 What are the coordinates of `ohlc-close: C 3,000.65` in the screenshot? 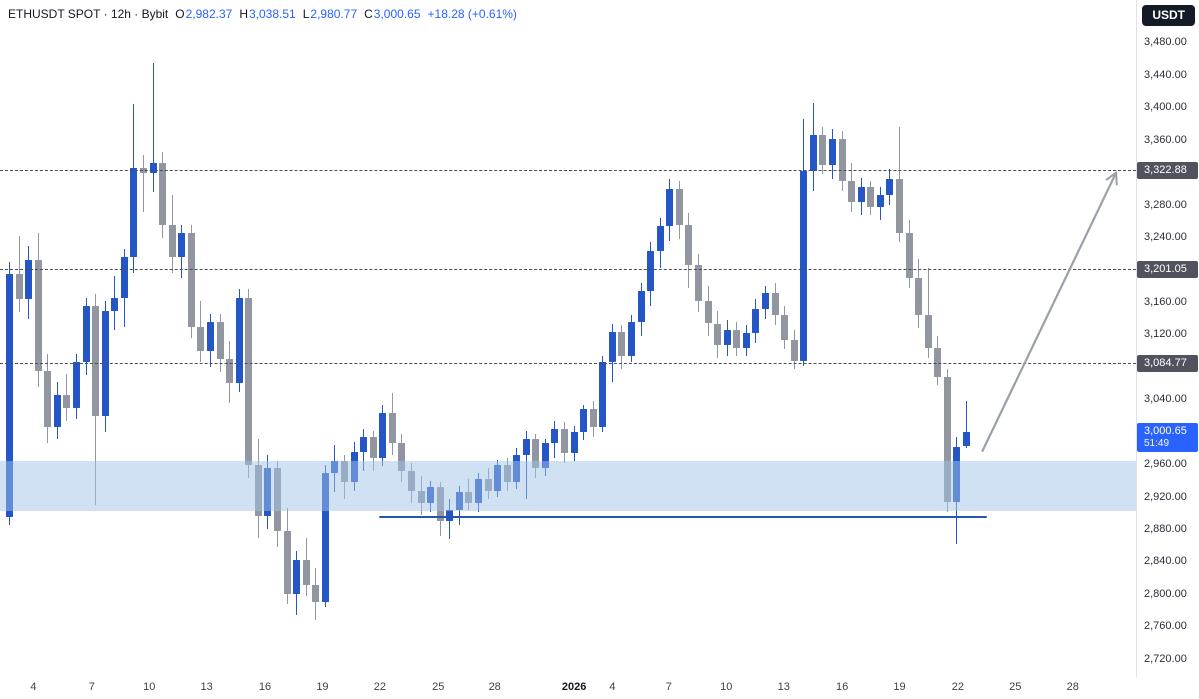 It's located at (392, 14).